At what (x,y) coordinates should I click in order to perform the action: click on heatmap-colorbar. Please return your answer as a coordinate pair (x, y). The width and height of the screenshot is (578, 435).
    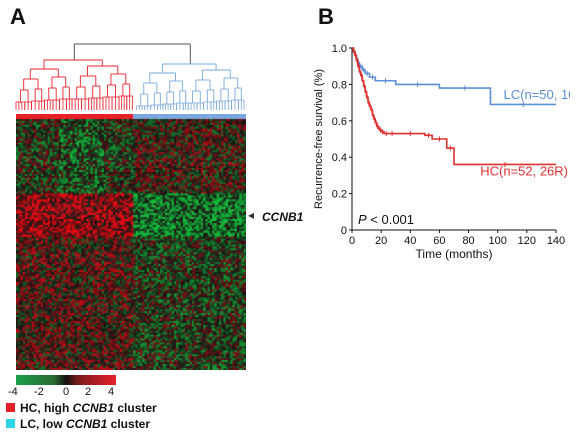
    Looking at the image, I should click on (66, 380).